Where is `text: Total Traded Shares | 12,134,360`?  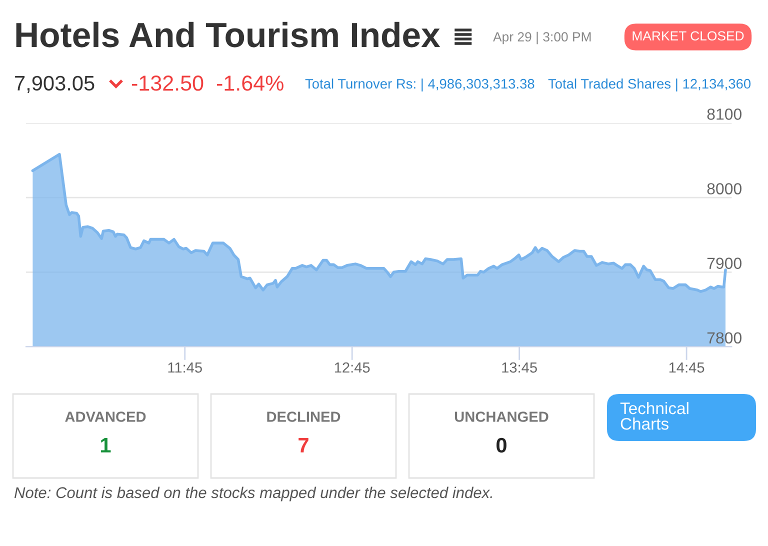 text: Total Traded Shares | 12,134,360 is located at coordinates (649, 85).